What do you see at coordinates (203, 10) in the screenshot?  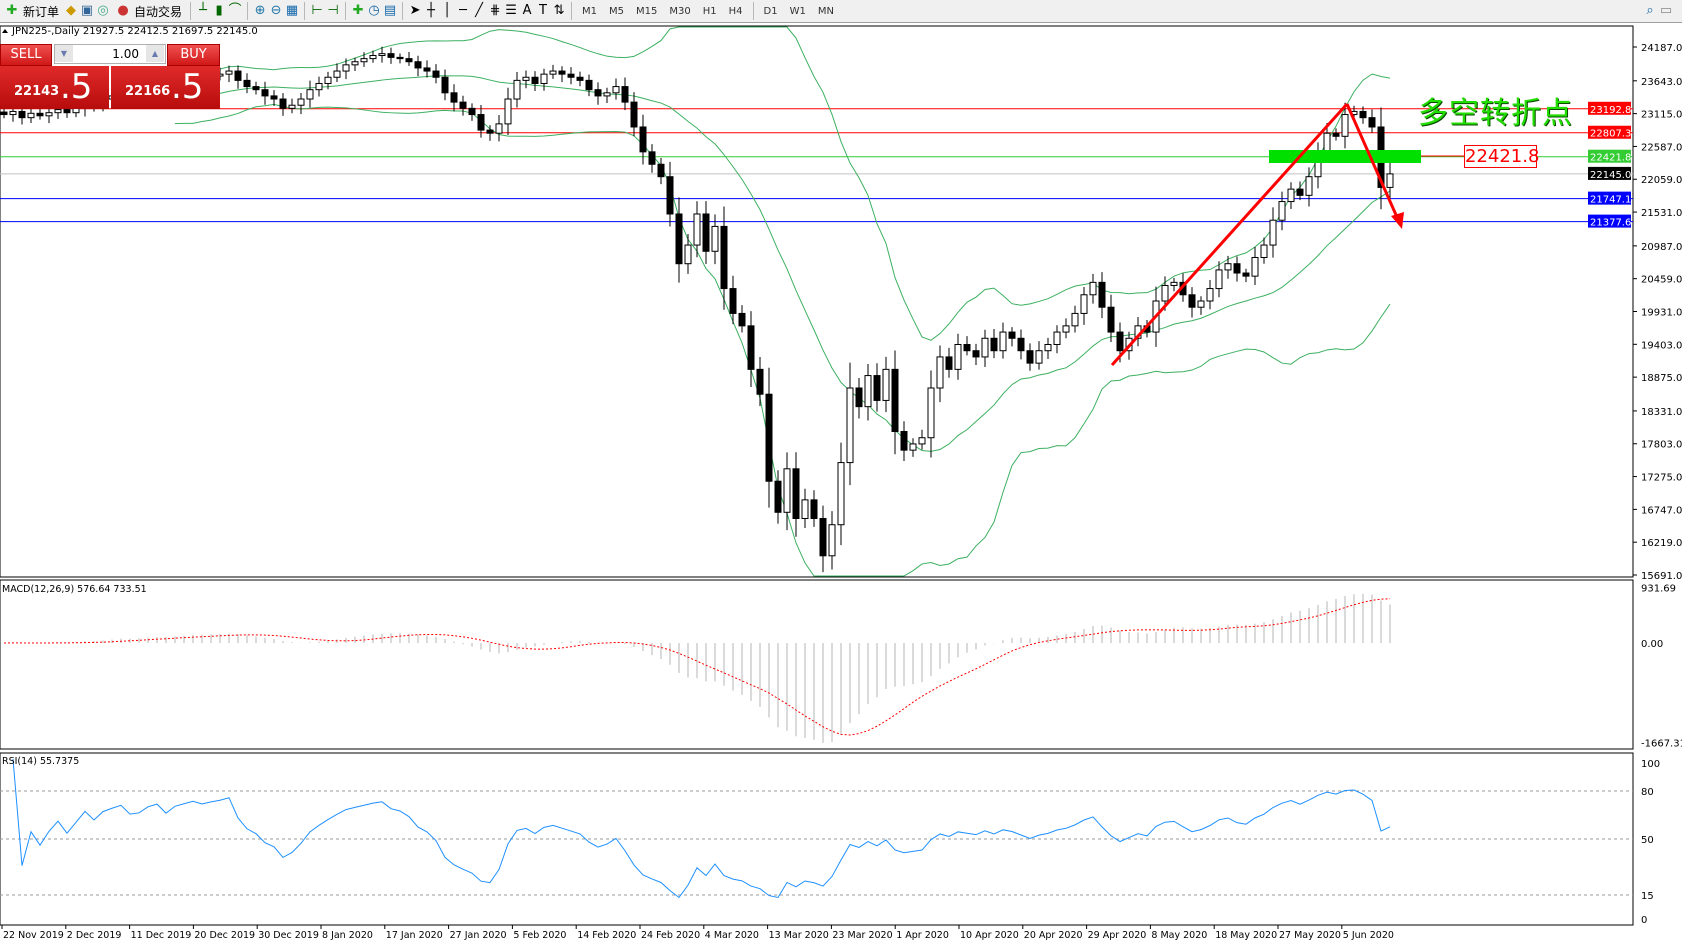 I see `bar-chart-icon: ┴` at bounding box center [203, 10].